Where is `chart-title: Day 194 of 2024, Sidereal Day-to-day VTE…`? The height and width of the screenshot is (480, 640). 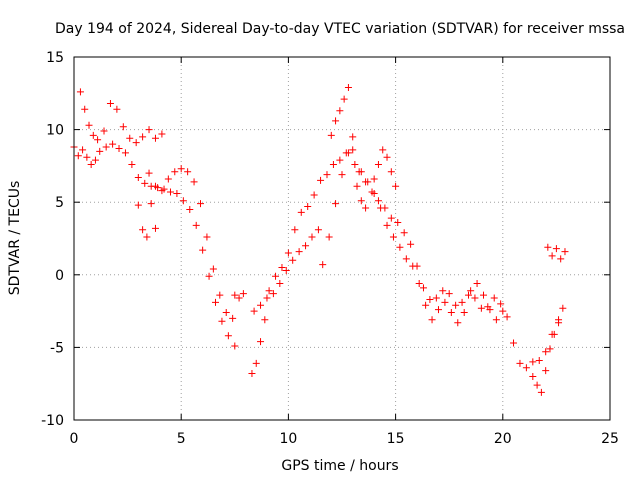 chart-title: Day 194 of 2024, Sidereal Day-to-day VTE… is located at coordinates (340, 29).